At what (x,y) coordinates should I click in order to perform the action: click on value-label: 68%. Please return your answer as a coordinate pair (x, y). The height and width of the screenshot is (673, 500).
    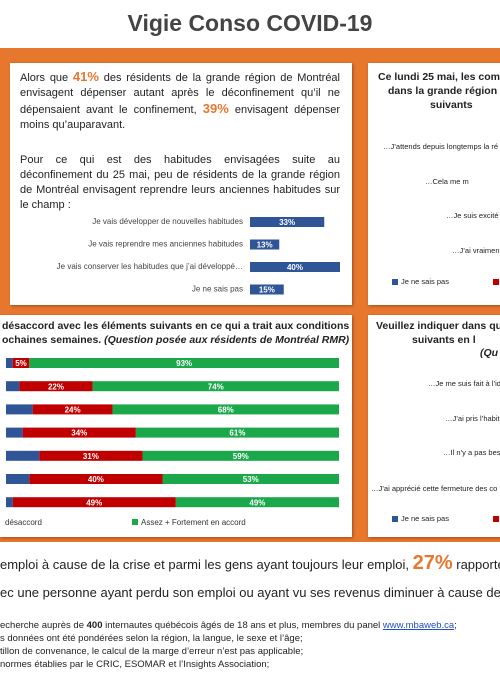
    Looking at the image, I should click on (226, 410).